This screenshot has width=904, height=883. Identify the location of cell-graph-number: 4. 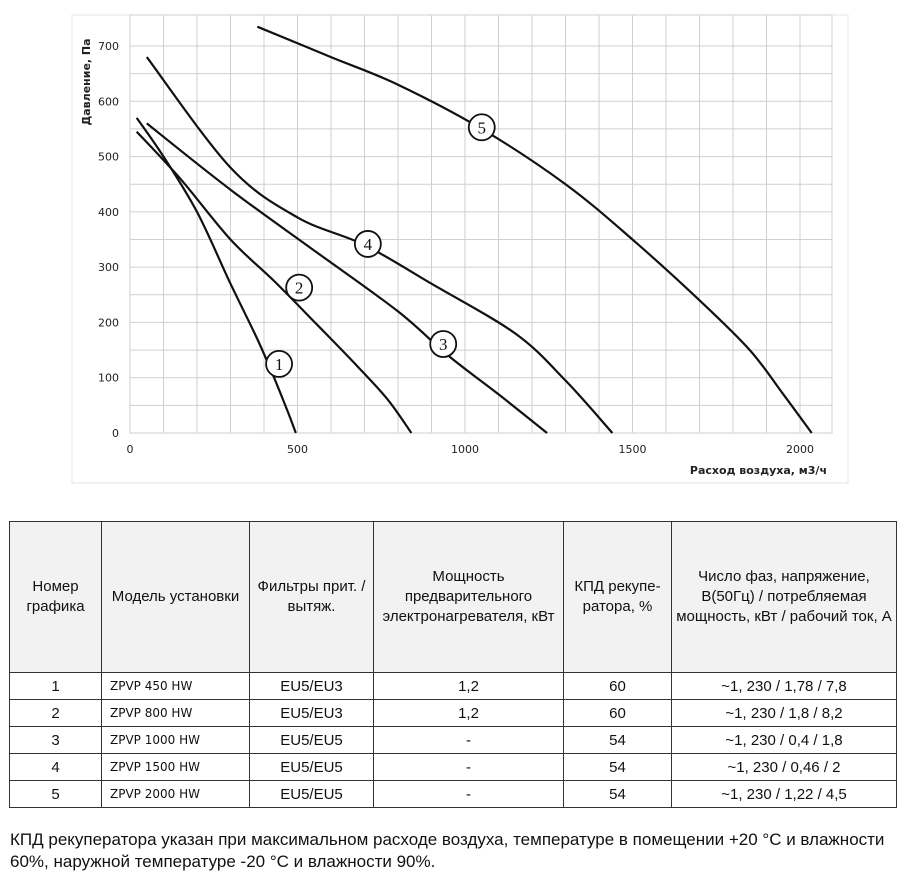
(55, 767).